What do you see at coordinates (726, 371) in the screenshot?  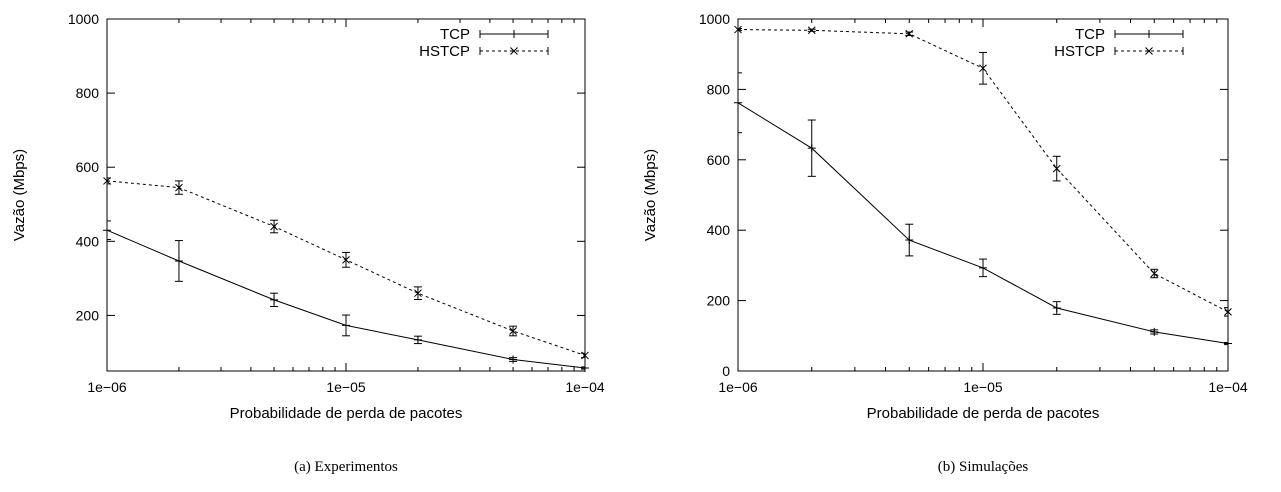 I see `y-tick-label: 0` at bounding box center [726, 371].